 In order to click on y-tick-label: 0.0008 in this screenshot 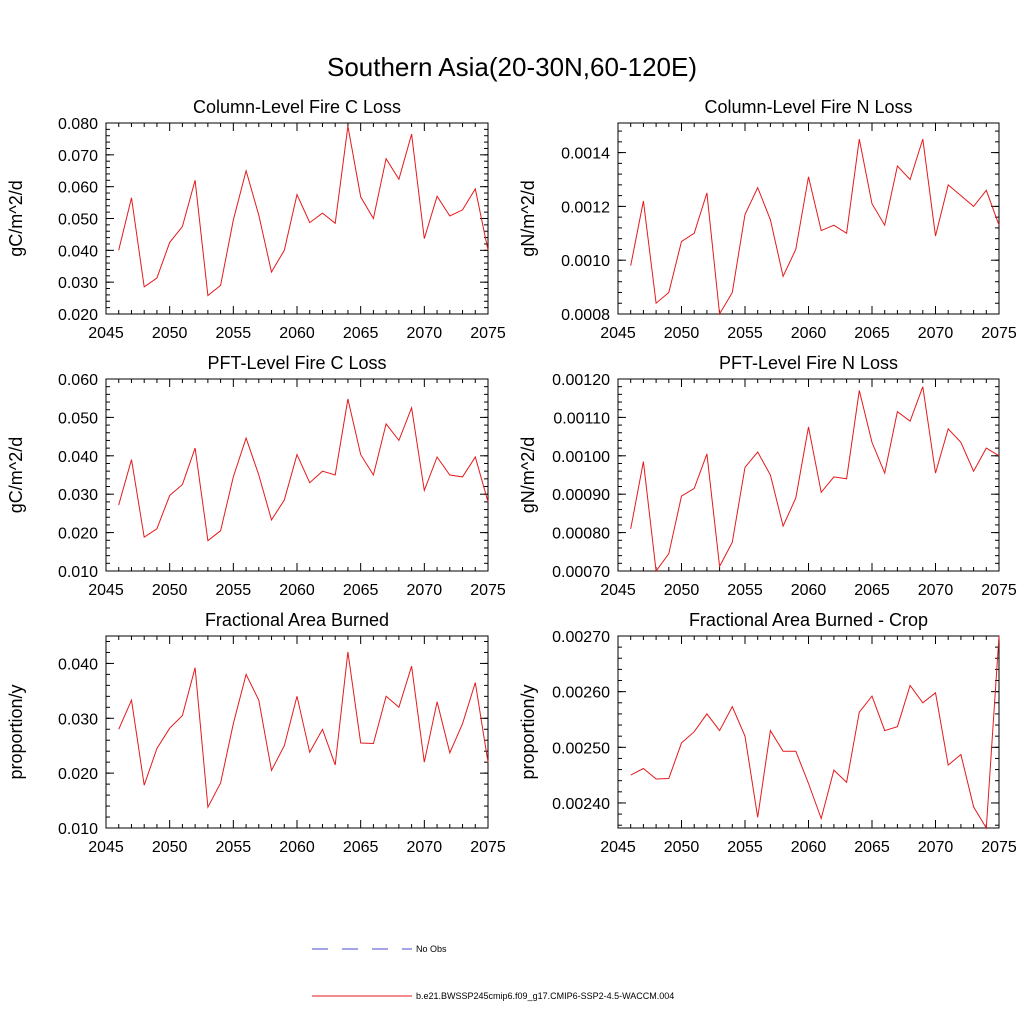, I will do `click(585, 315)`.